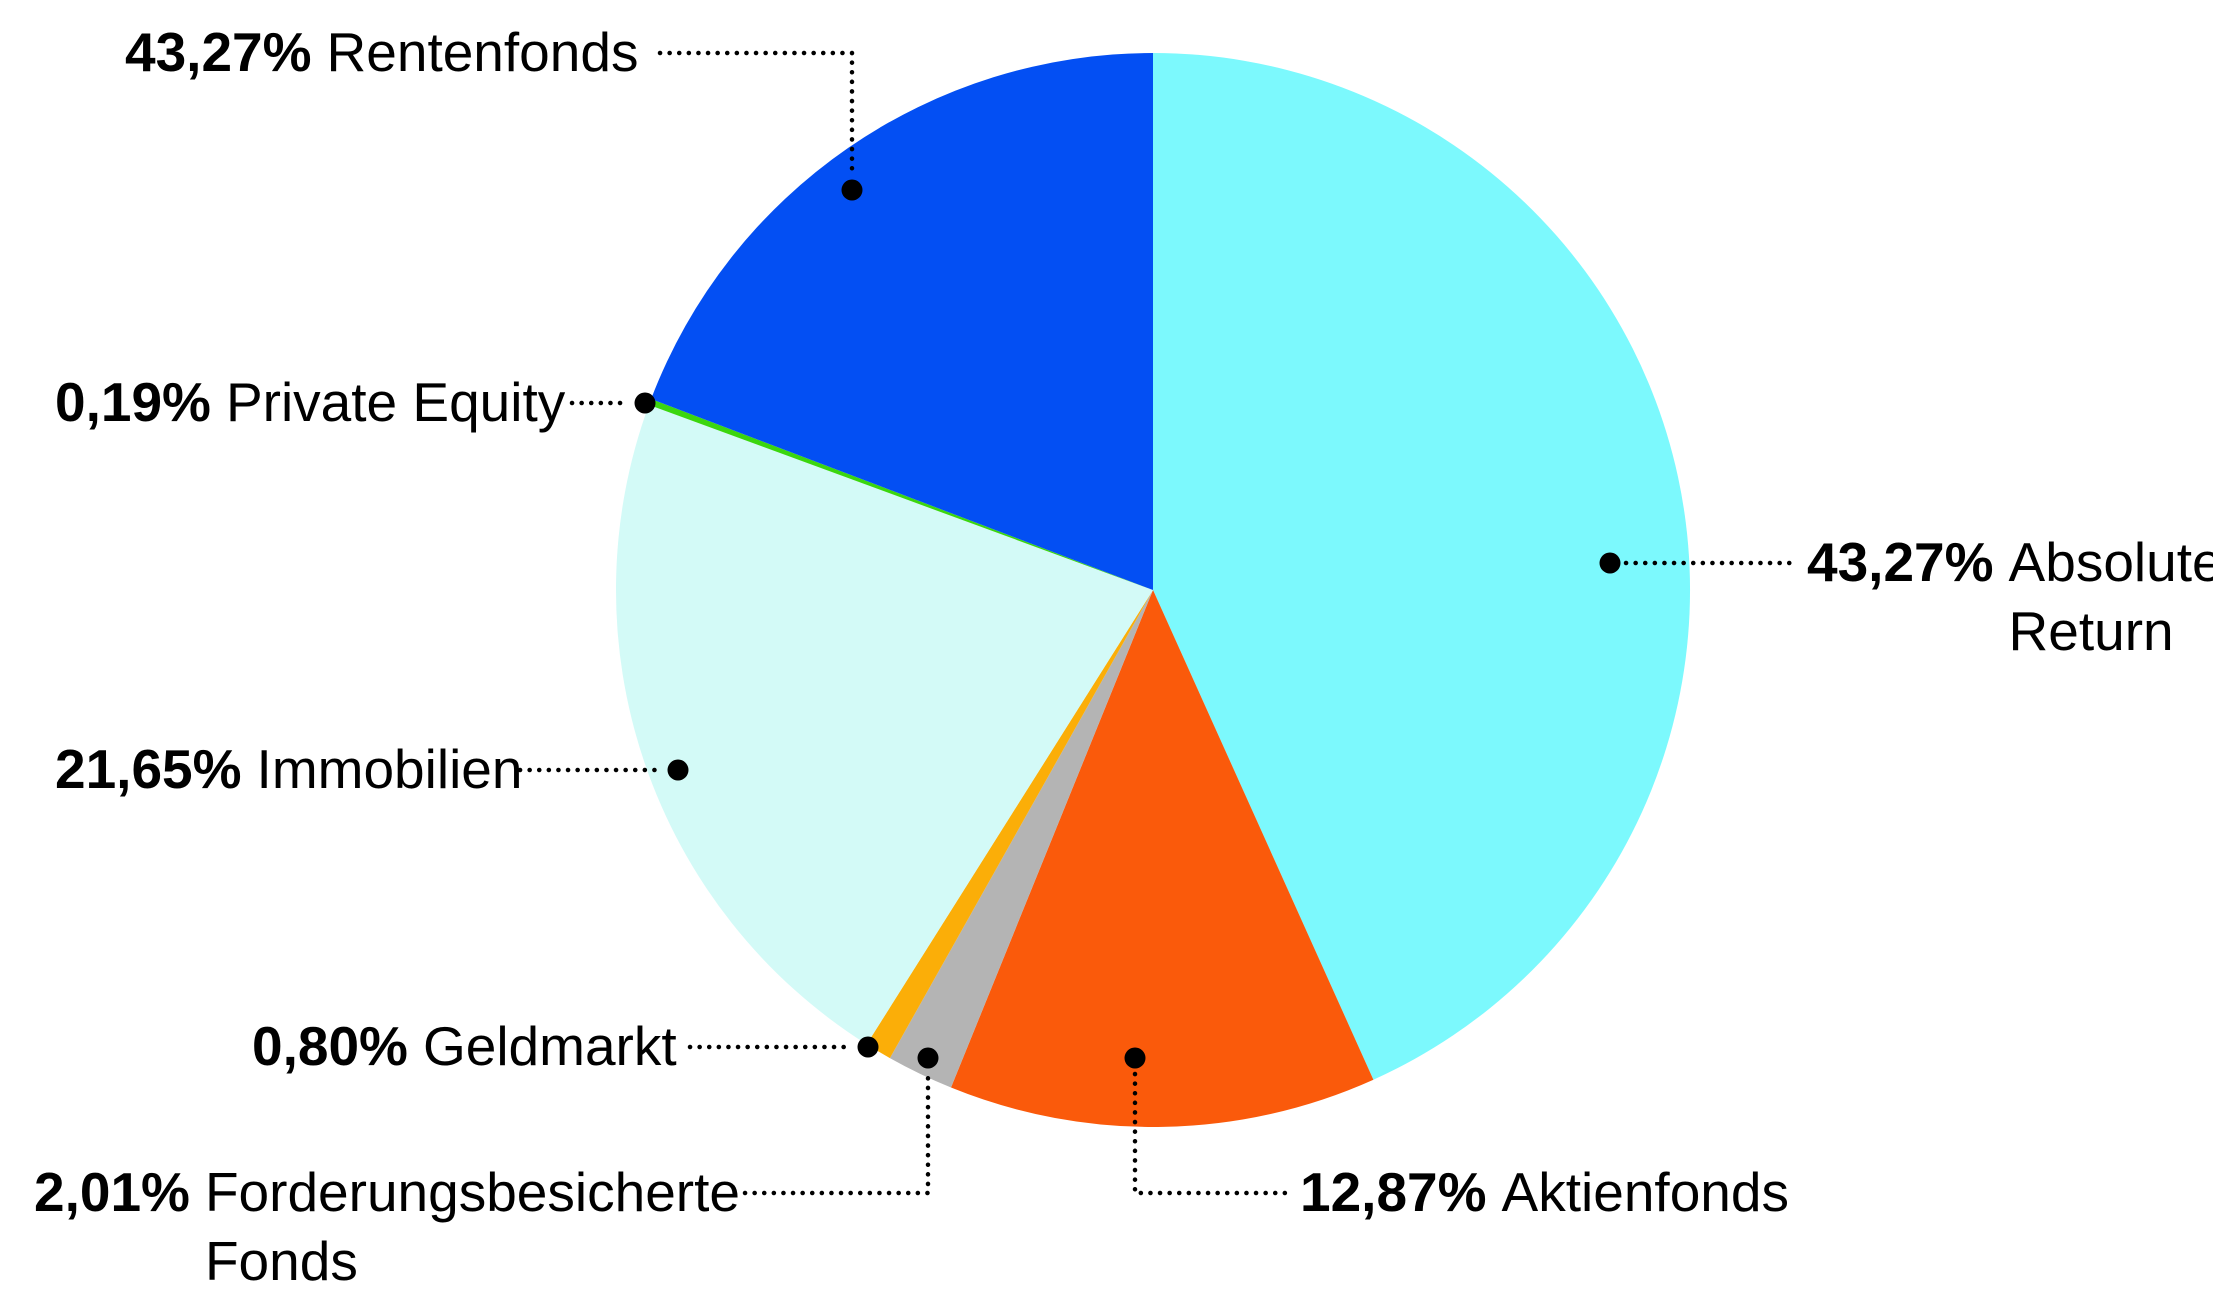 This screenshot has height=1292, width=2213. I want to click on pie-slice-private-equity, so click(900, 494).